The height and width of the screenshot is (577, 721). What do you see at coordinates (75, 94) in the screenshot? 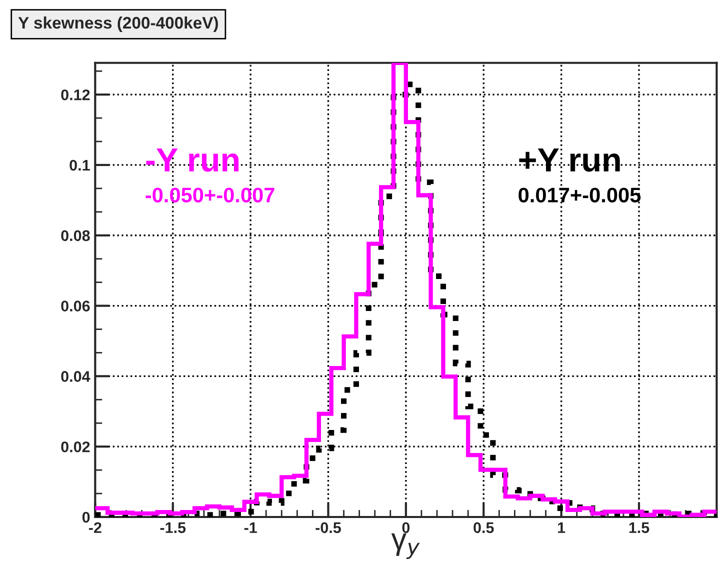
I see `y-tick-label: 0.12` at bounding box center [75, 94].